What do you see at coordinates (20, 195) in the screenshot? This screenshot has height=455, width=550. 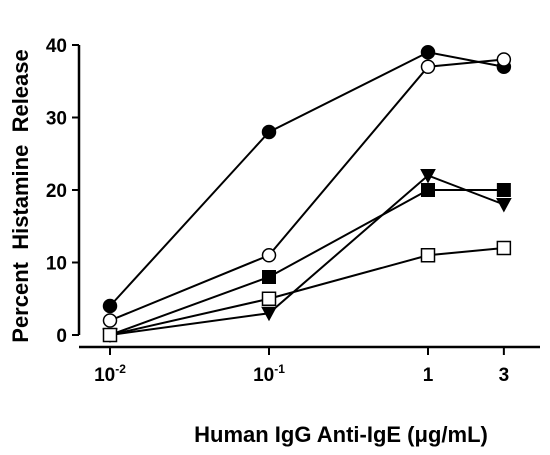 I see `y-axis-title: Percent Histamine Release` at bounding box center [20, 195].